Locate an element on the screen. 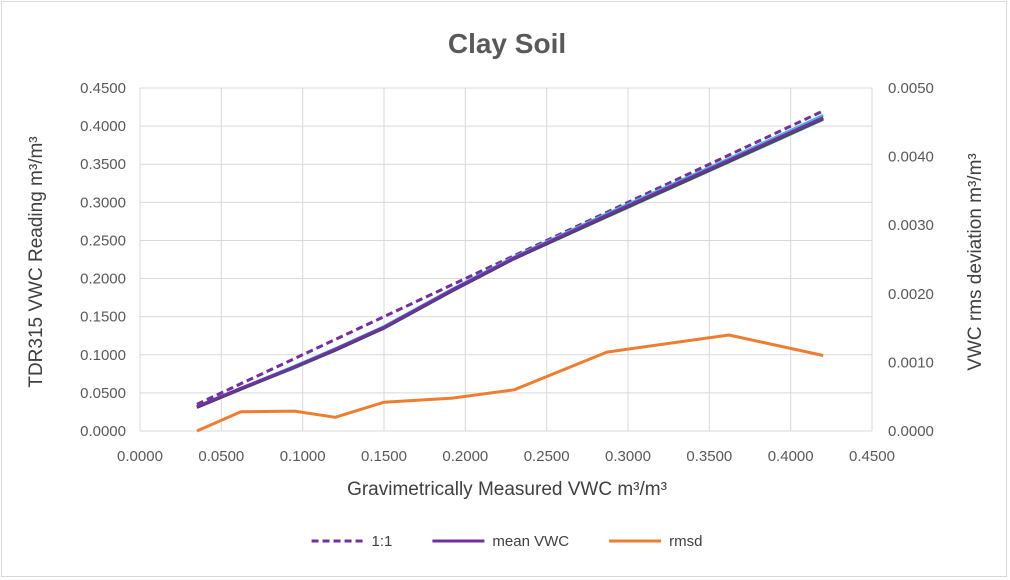 This screenshot has height=580, width=1010. y-tick-label: 0.0000 is located at coordinates (103, 431).